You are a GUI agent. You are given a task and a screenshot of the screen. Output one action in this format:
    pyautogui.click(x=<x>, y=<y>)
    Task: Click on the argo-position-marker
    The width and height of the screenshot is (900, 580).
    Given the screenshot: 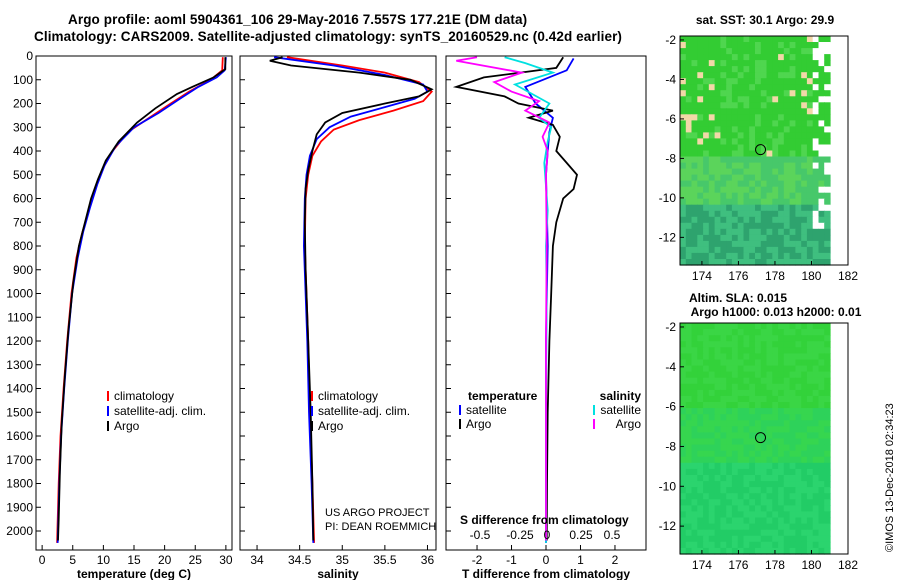 What is the action you would take?
    pyautogui.click(x=761, y=150)
    